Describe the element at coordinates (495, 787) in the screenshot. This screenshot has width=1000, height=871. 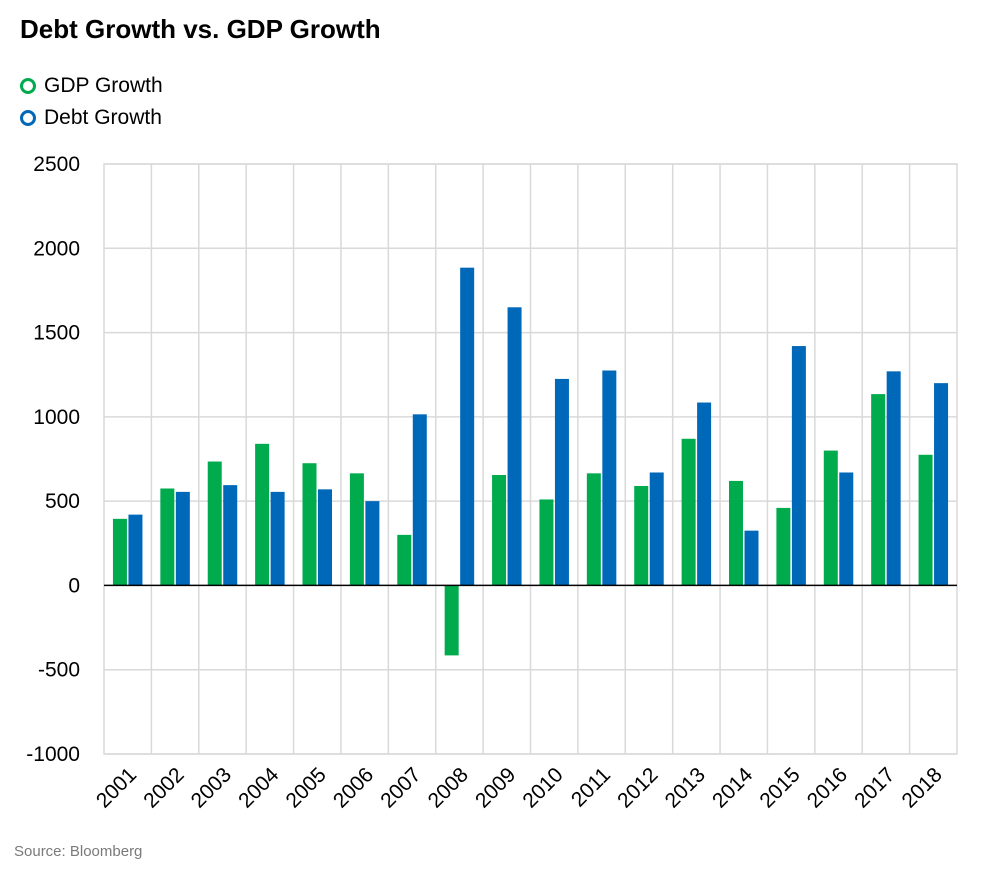
I see `x-tick-label: 2009` at that location.